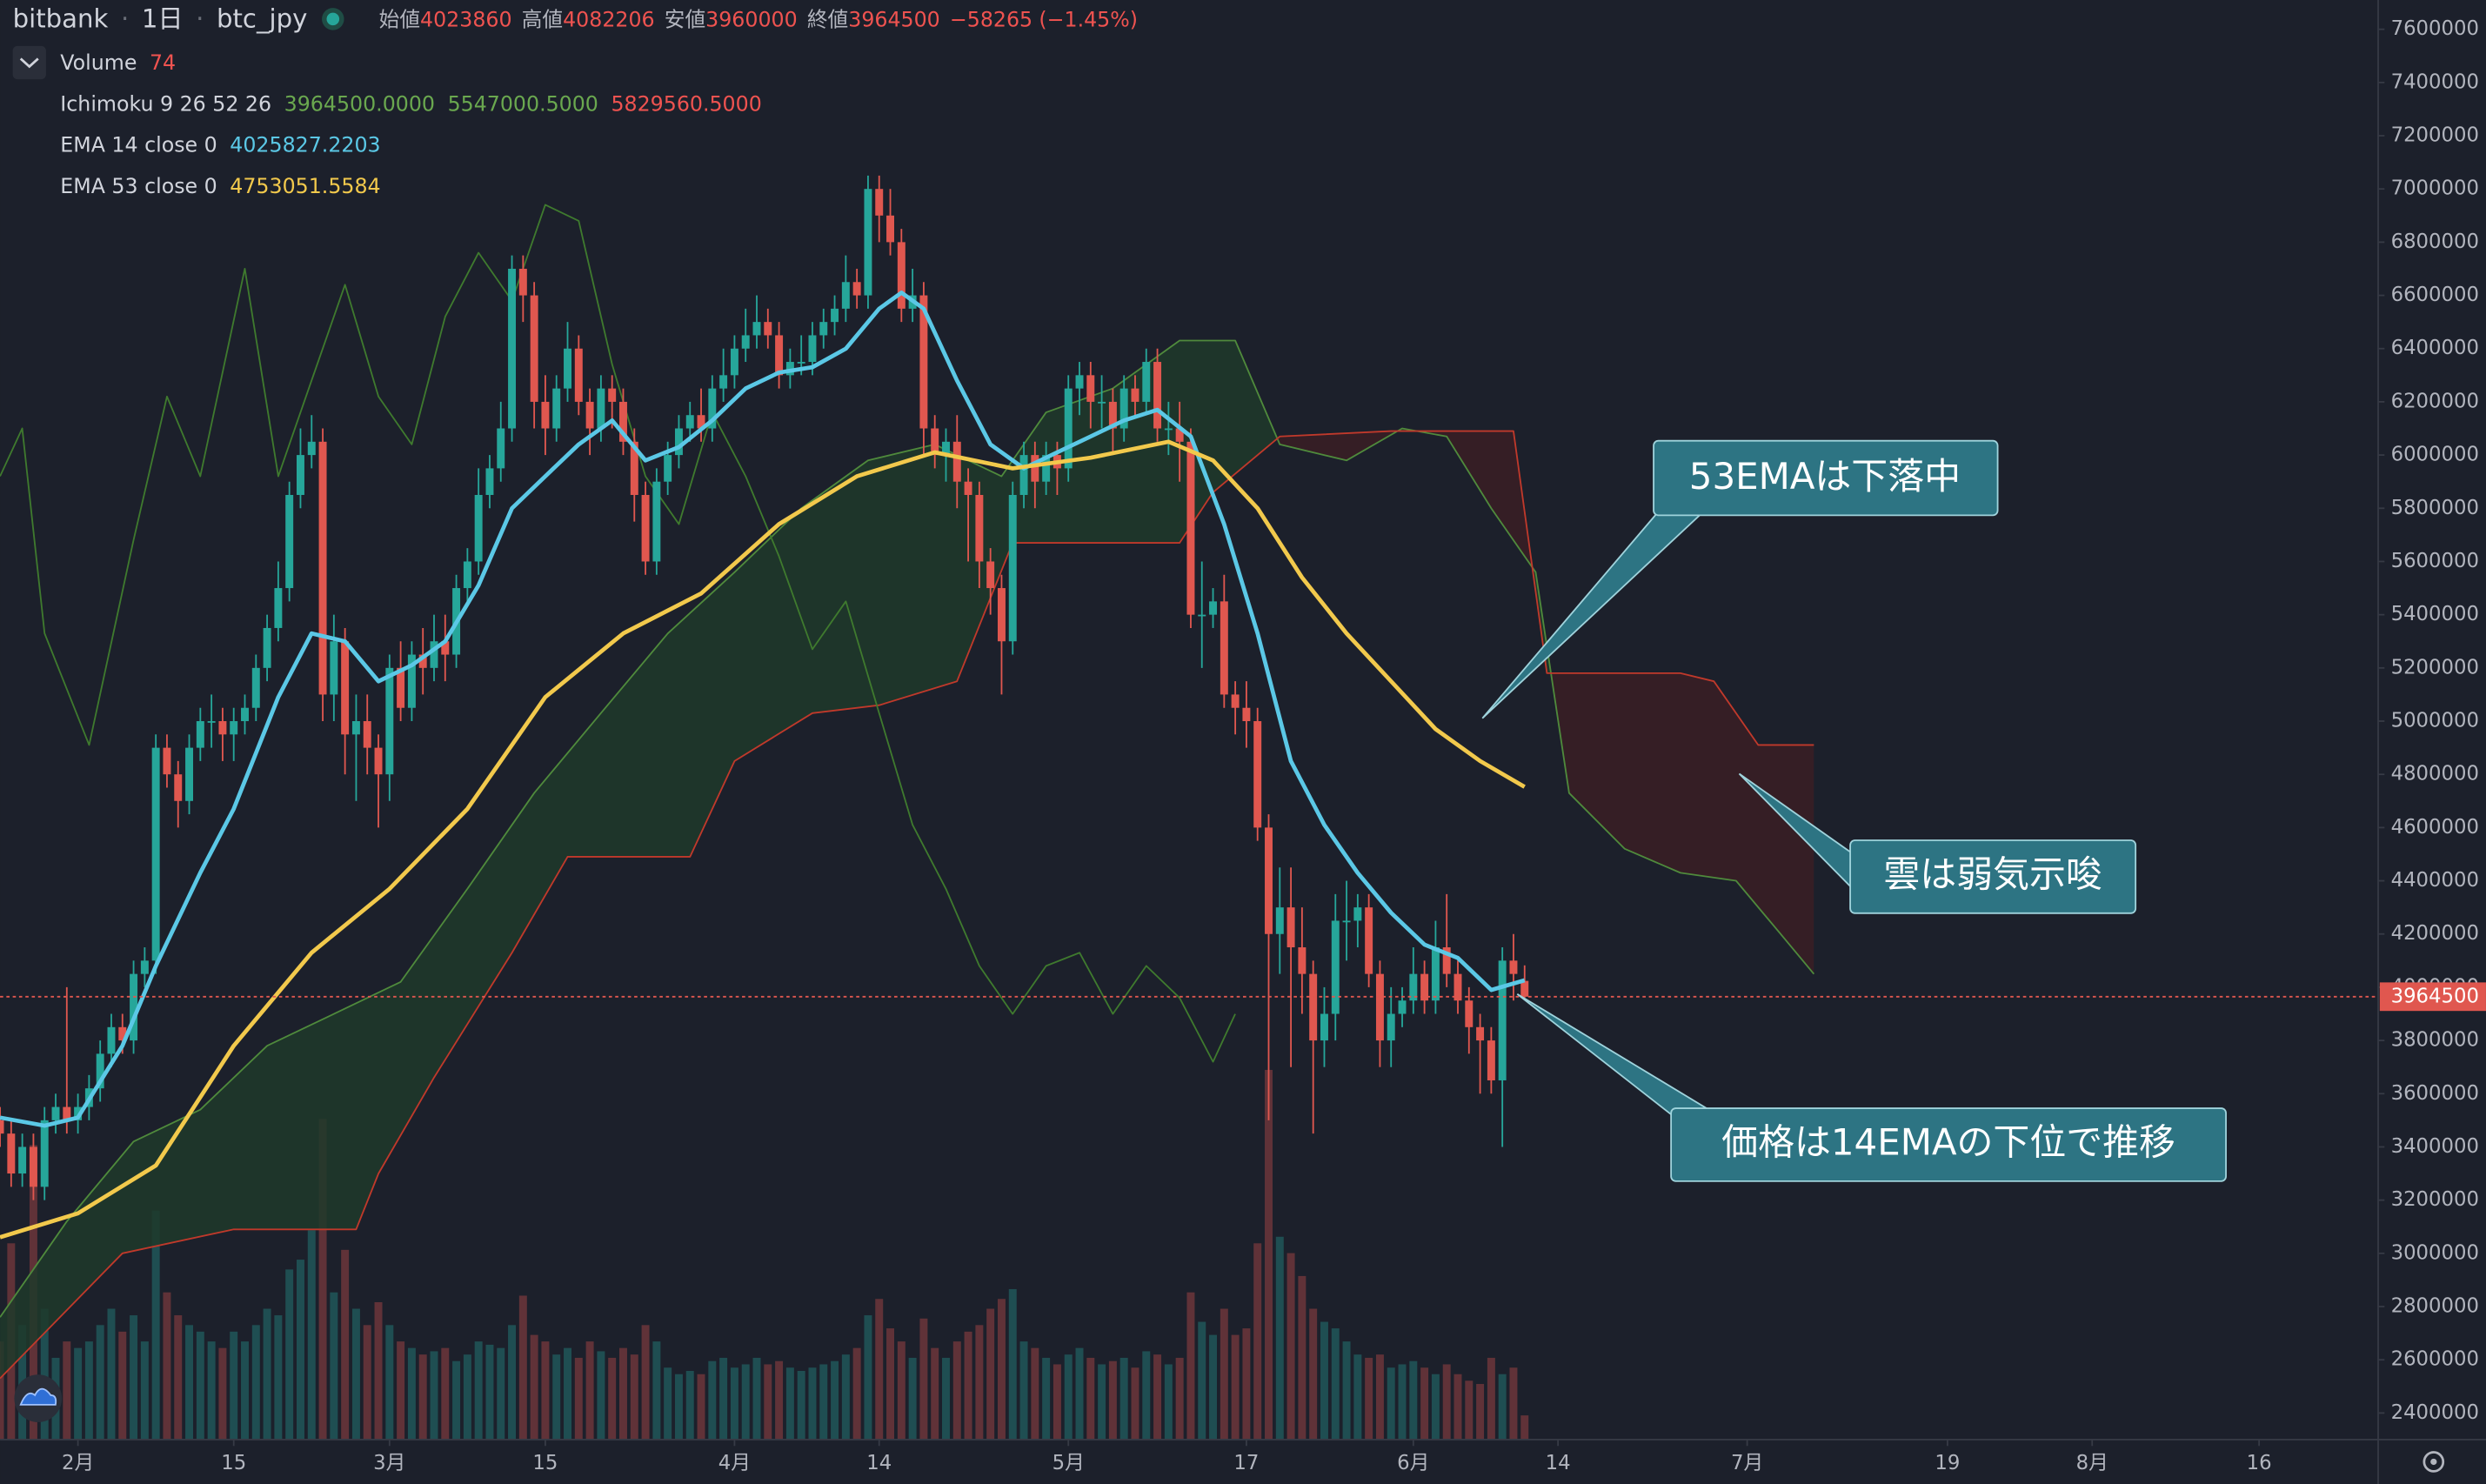 This screenshot has width=2486, height=1484. What do you see at coordinates (991, 19) in the screenshot?
I see `change: −58265` at bounding box center [991, 19].